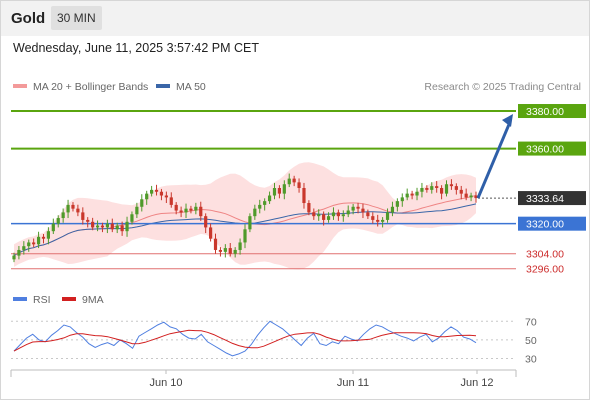  Describe the element at coordinates (353, 383) in the screenshot. I see `x-tick-label: Jun 11` at that location.